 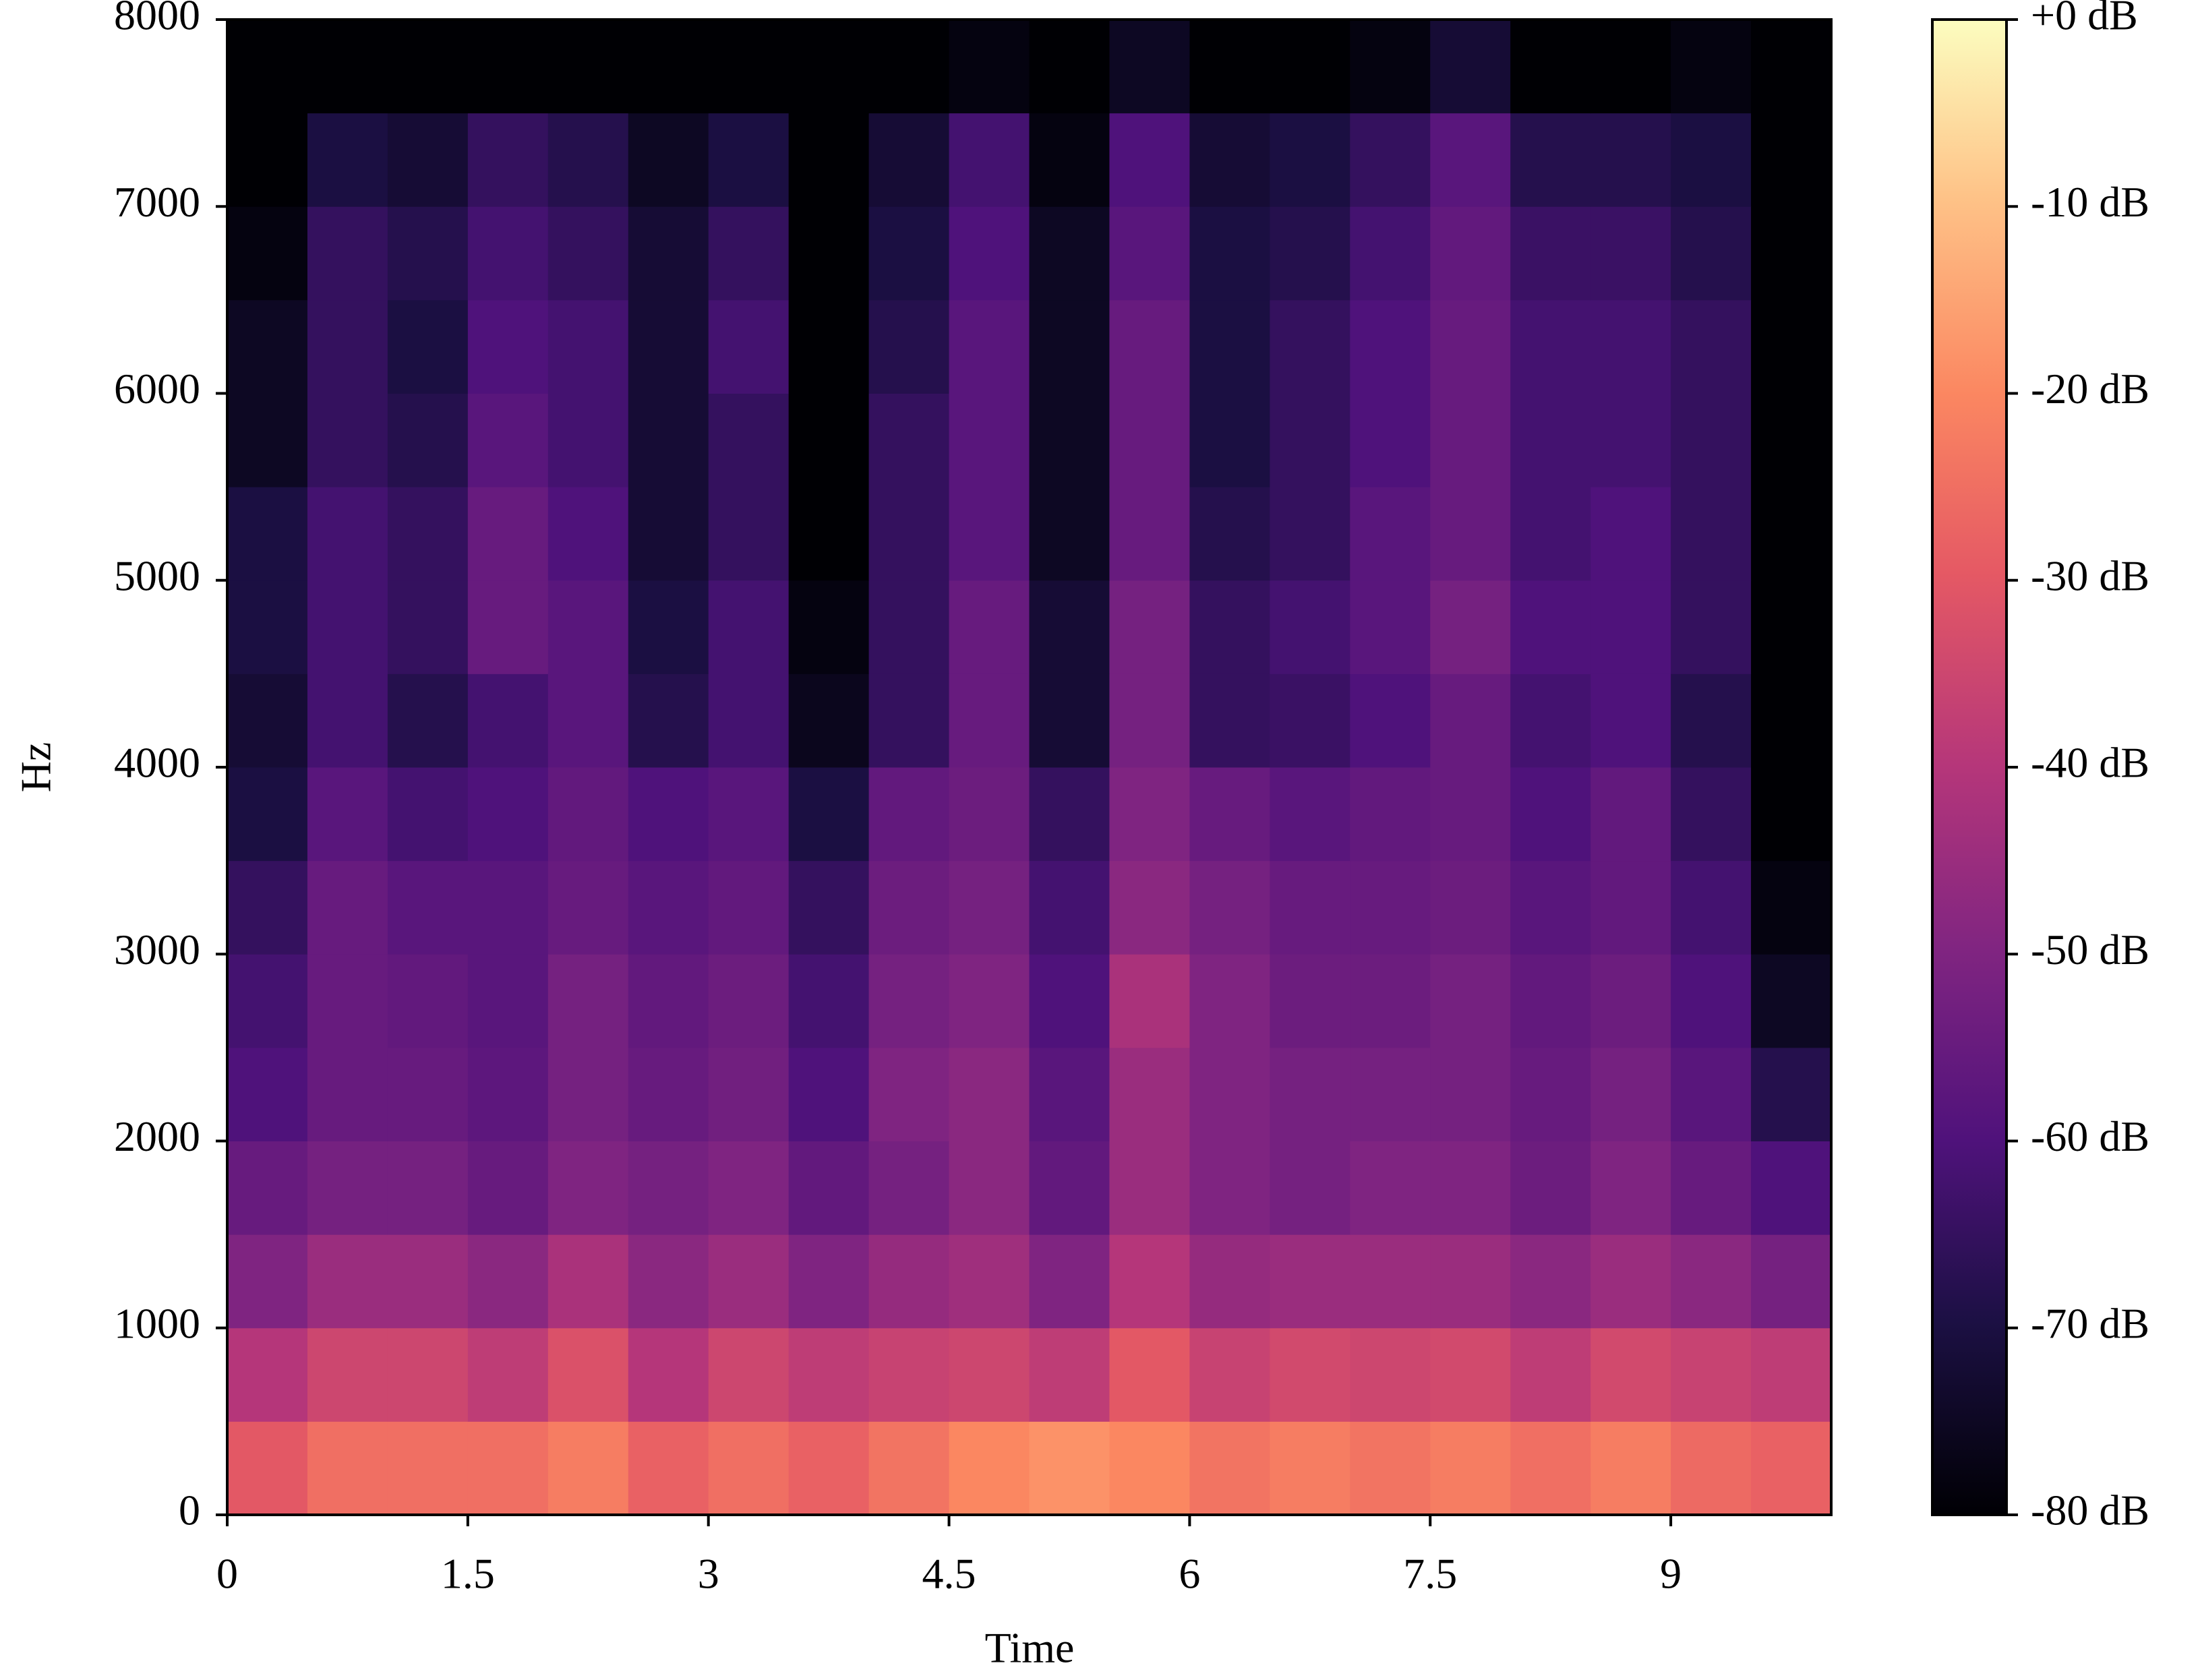 I want to click on x-tick-label: 0, so click(x=227, y=1574).